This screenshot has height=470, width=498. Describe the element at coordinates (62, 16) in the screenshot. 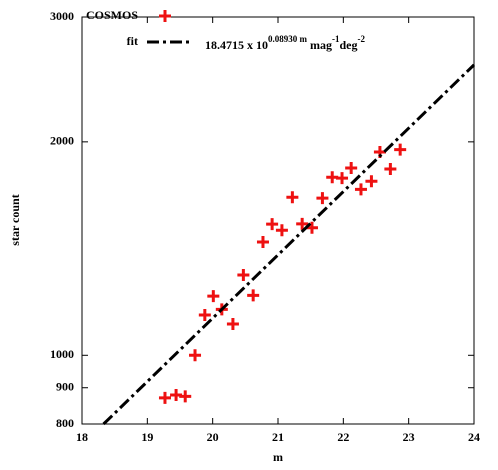

I see `y-tick-label: 3000` at that location.